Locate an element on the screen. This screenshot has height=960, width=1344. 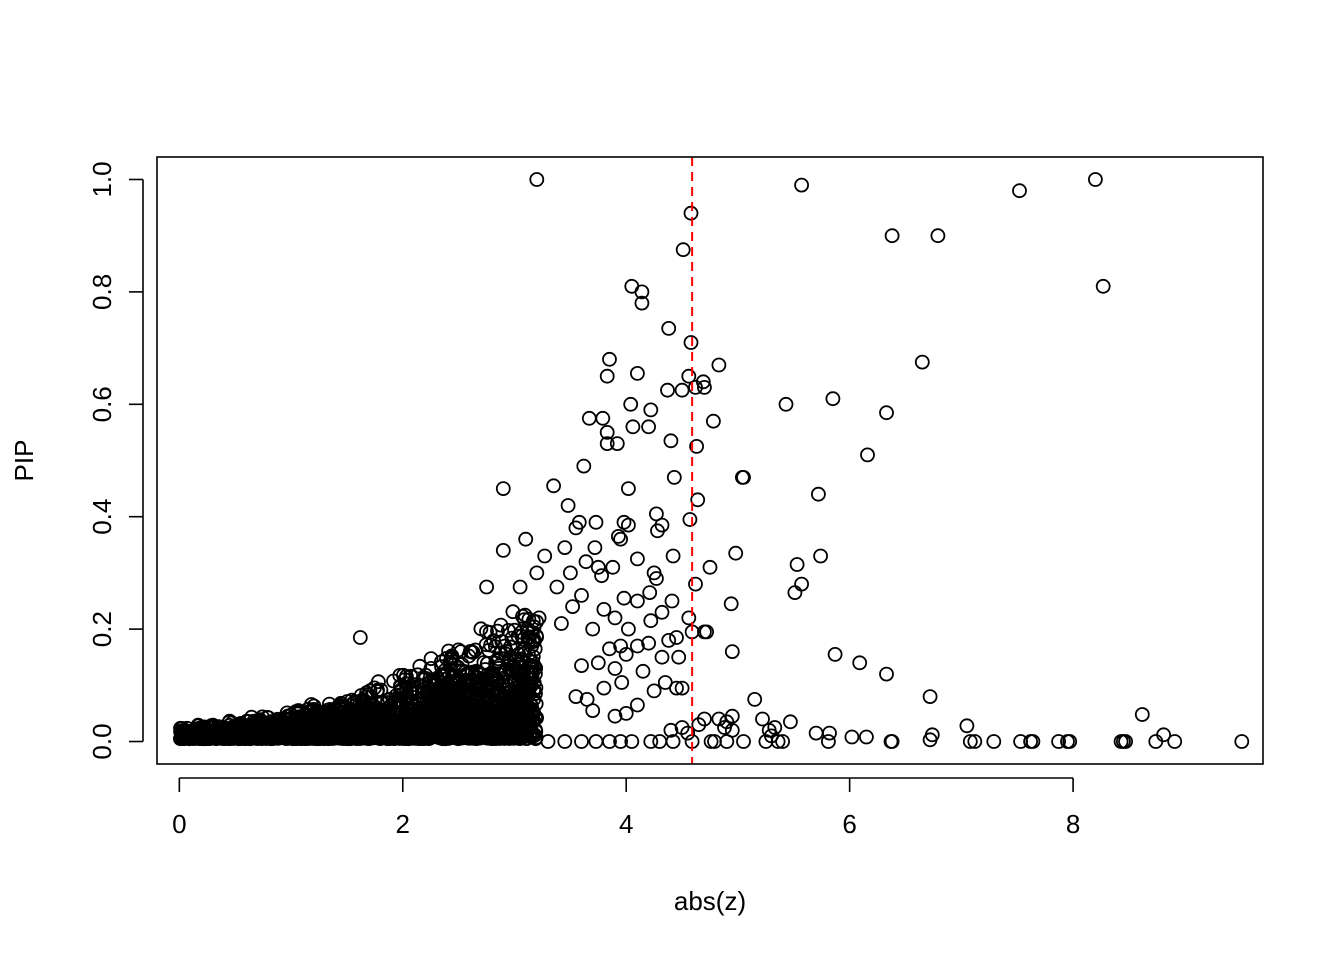
x-tick-label: 2 is located at coordinates (403, 824).